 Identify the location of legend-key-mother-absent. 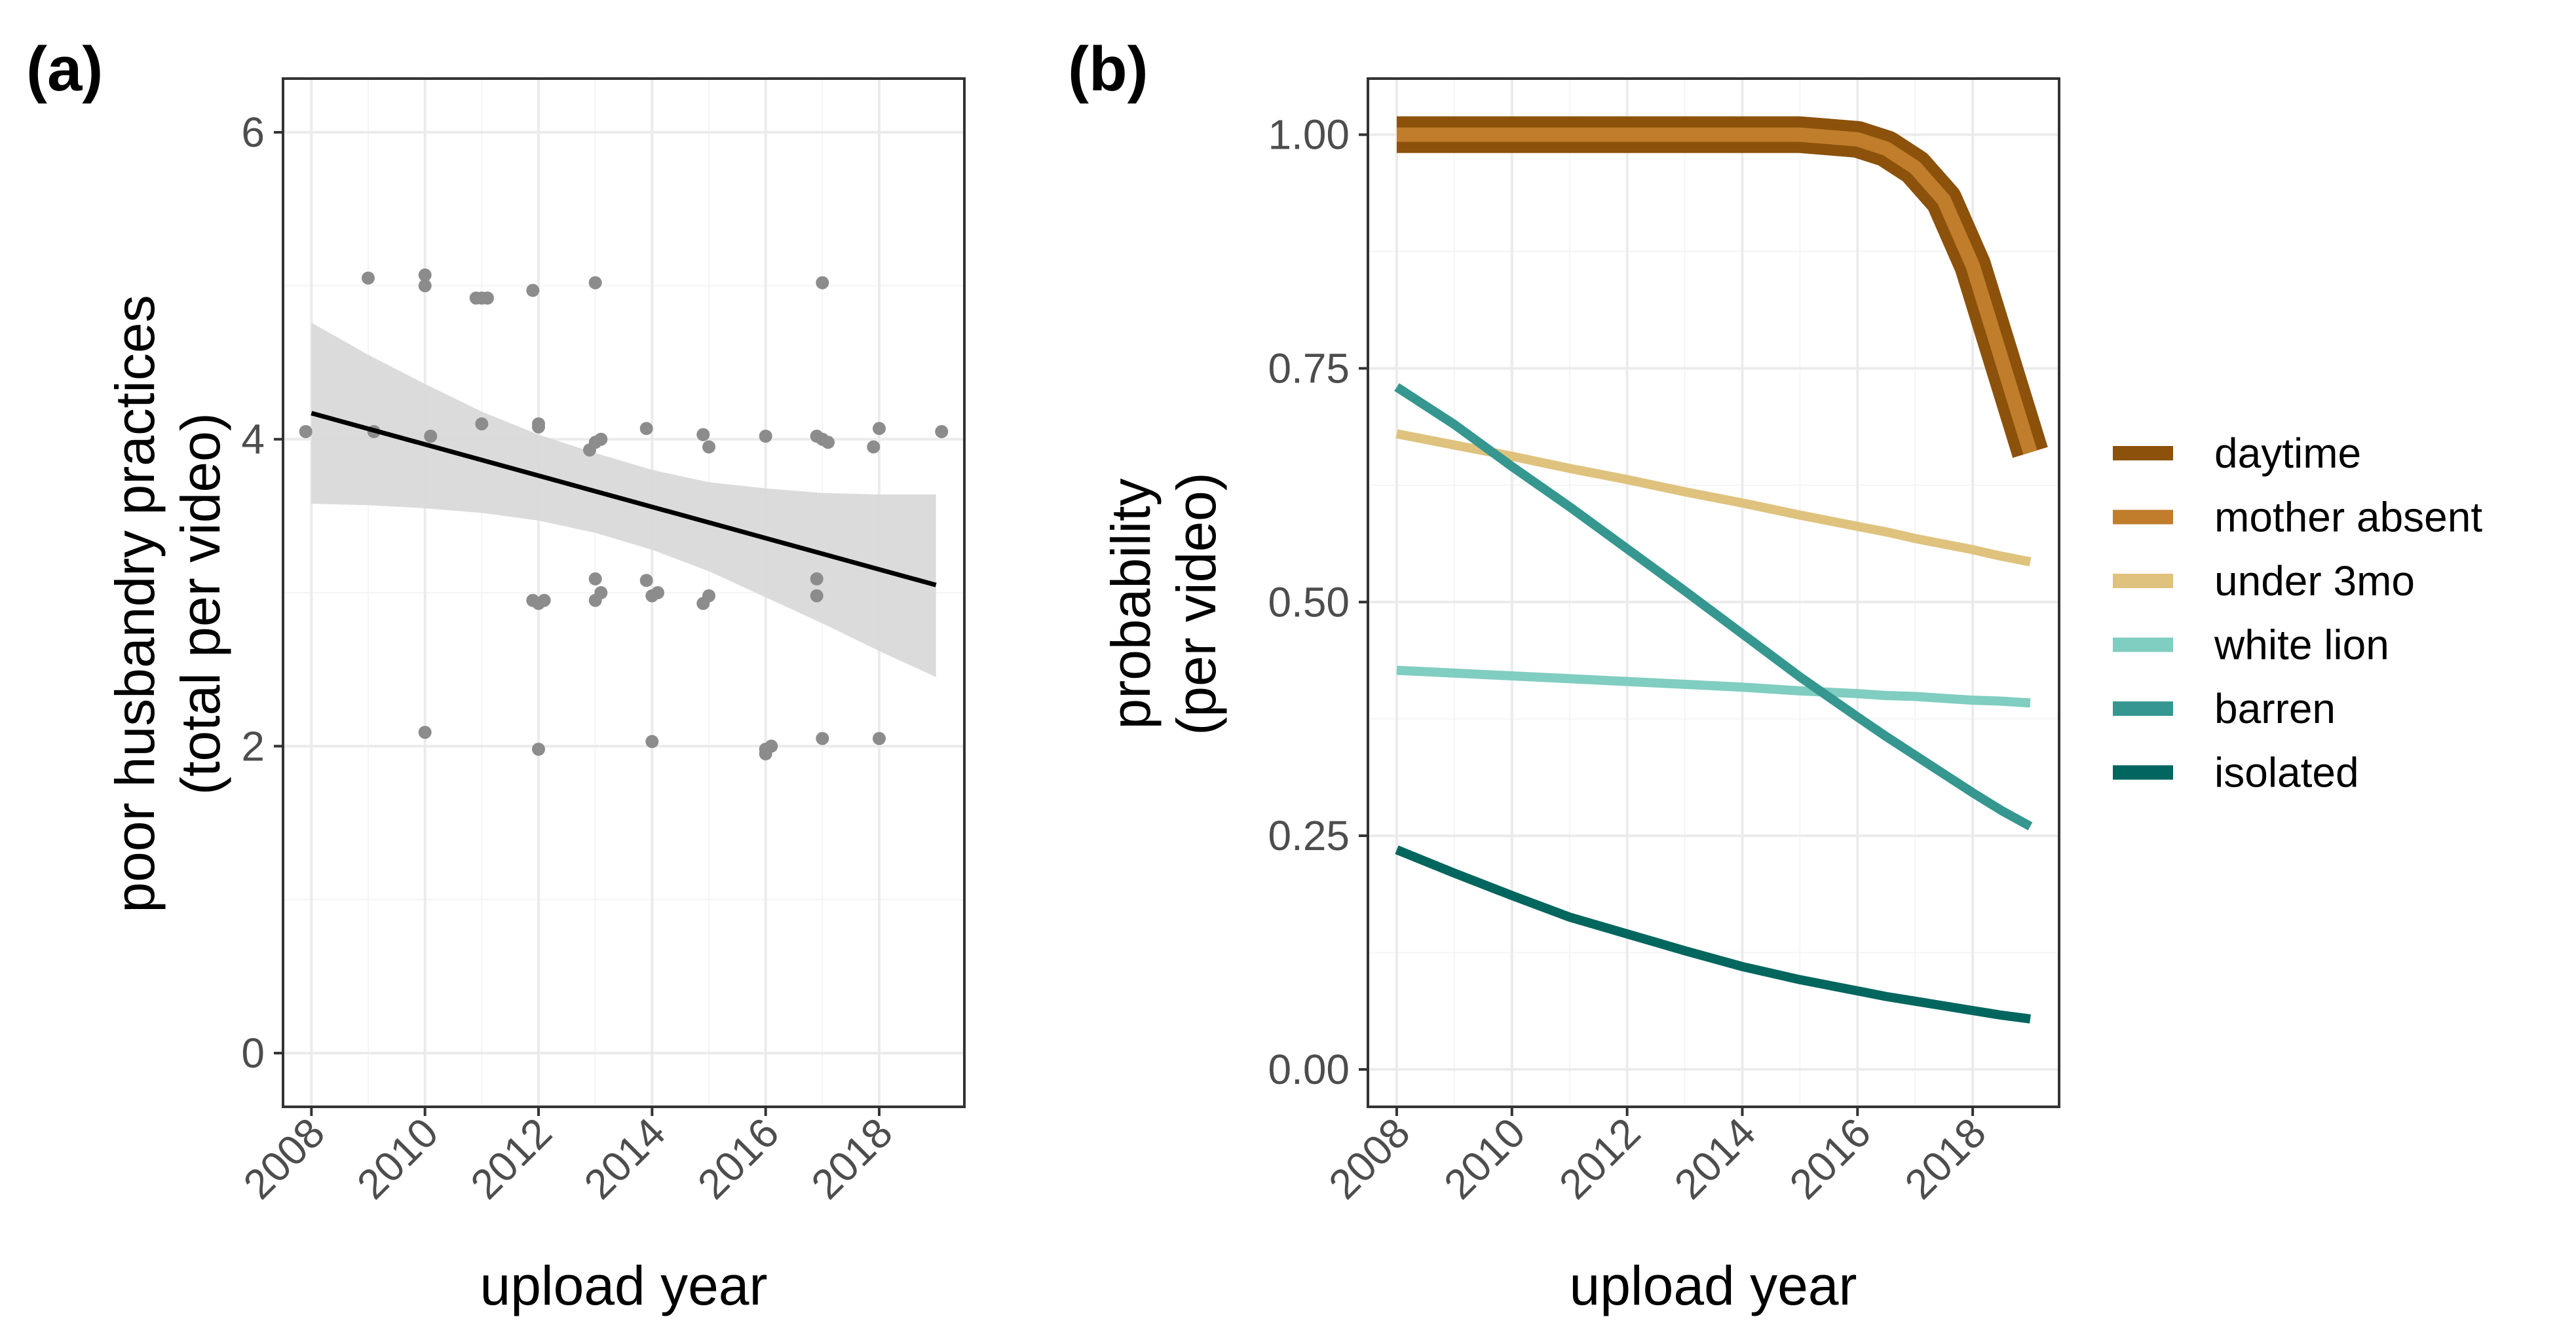
(2143, 517).